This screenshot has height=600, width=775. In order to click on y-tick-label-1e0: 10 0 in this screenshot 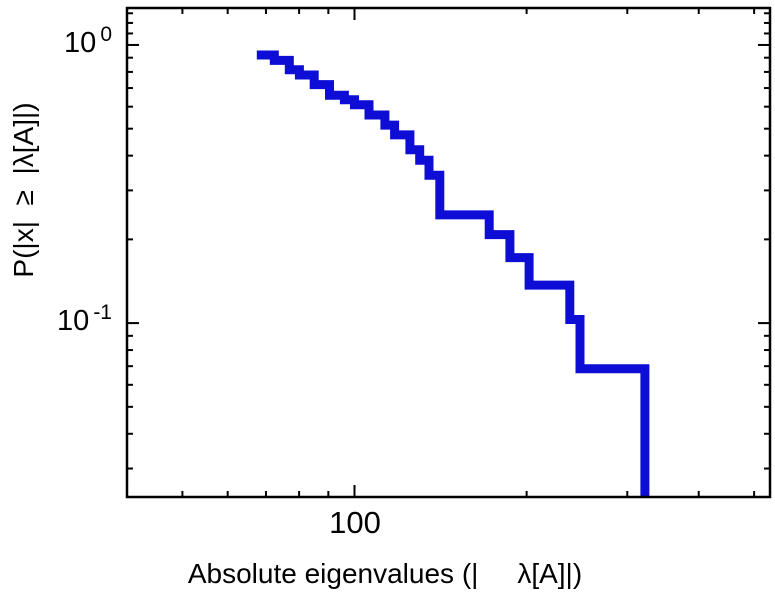, I will do `click(88, 41)`.